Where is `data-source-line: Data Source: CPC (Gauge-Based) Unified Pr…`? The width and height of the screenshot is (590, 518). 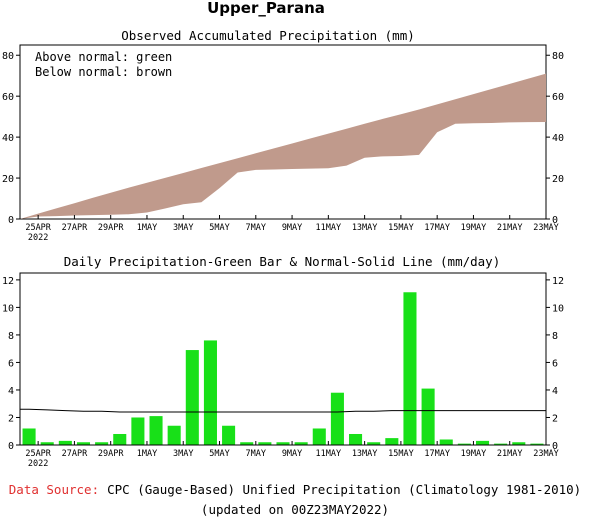 data-source-line: Data Source: CPC (Gauge-Based) Unified Pr… is located at coordinates (295, 489).